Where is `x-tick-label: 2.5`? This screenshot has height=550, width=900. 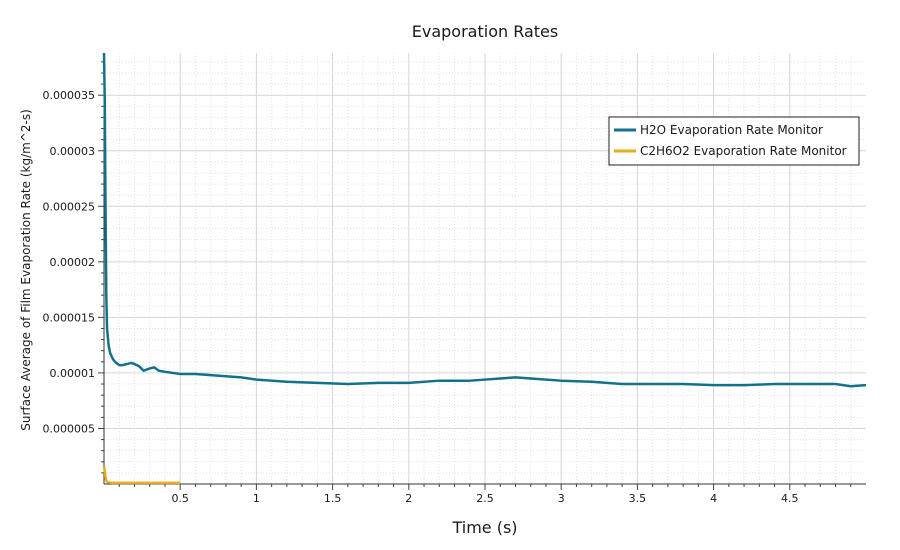 x-tick-label: 2.5 is located at coordinates (485, 498).